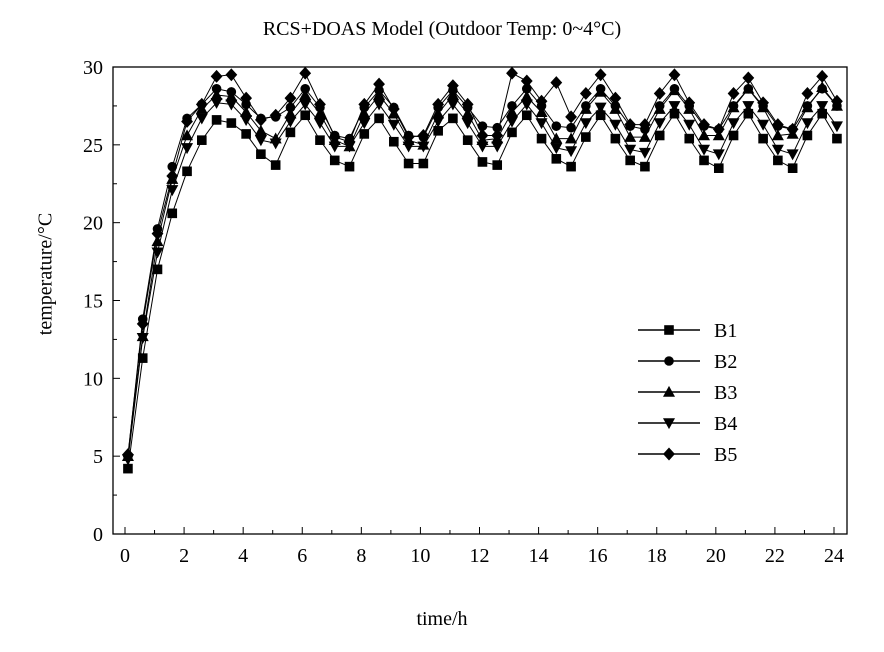  I want to click on x-tick-label: 24, so click(834, 556).